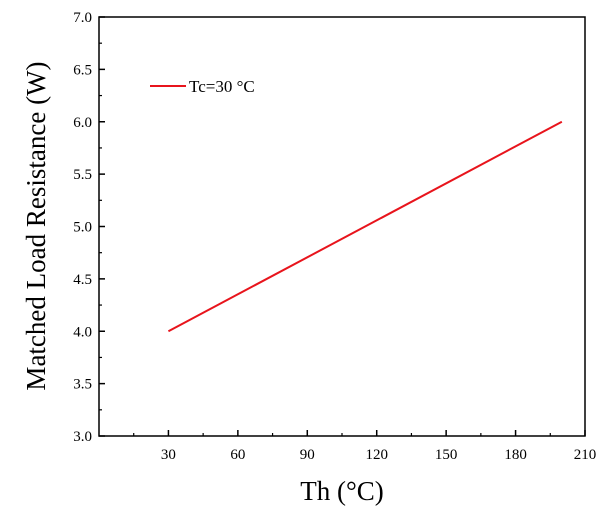  Describe the element at coordinates (342, 491) in the screenshot. I see `x-axis-title: Th (°C)` at that location.